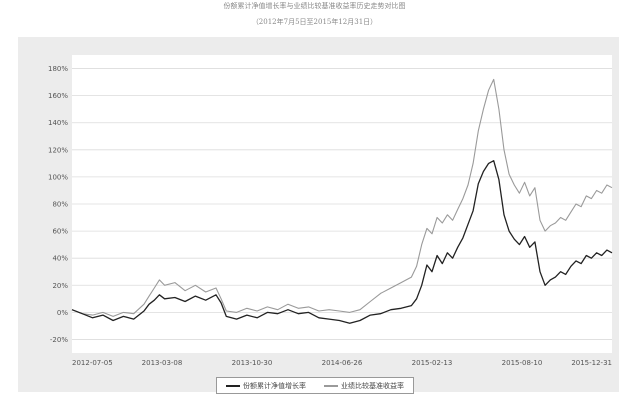 This screenshot has width=629, height=397. What do you see at coordinates (252, 363) in the screenshot?
I see `x-tick-label: 2013-10-30` at bounding box center [252, 363].